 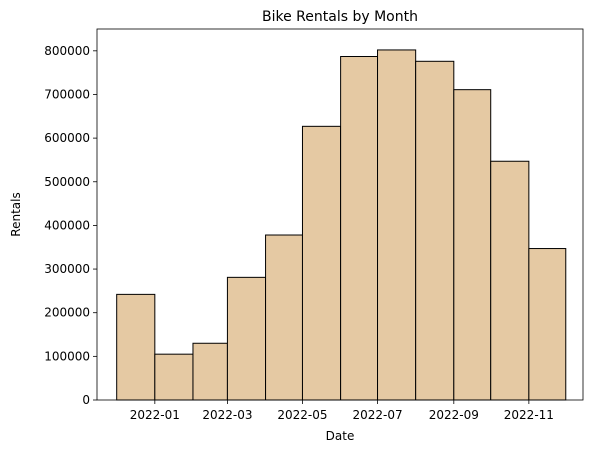 What do you see at coordinates (67, 225) in the screenshot?
I see `y-tick-label: 400000` at bounding box center [67, 225].